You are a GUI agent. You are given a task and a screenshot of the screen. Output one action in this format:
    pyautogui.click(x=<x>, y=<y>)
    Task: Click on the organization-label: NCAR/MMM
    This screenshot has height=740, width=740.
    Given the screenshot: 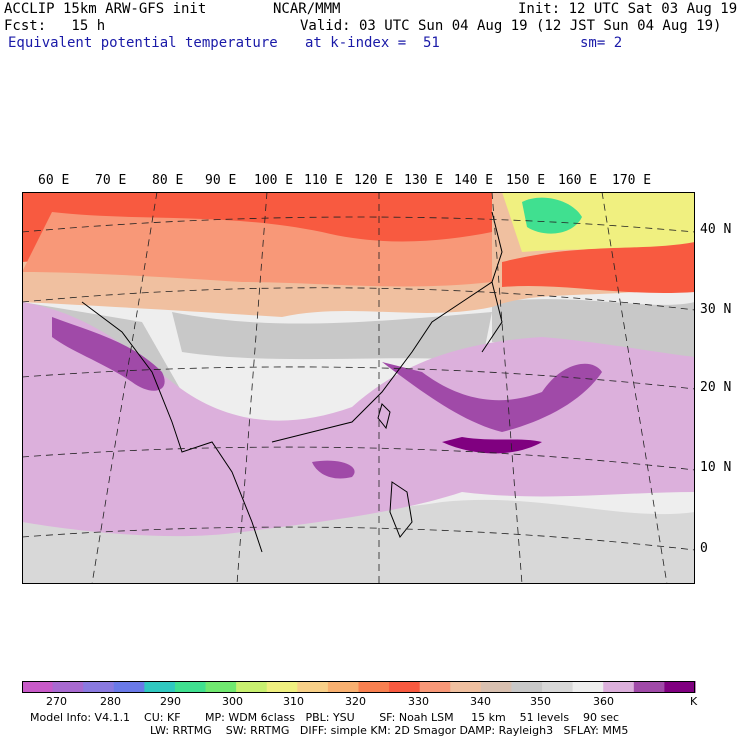 What is the action you would take?
    pyautogui.click(x=307, y=9)
    